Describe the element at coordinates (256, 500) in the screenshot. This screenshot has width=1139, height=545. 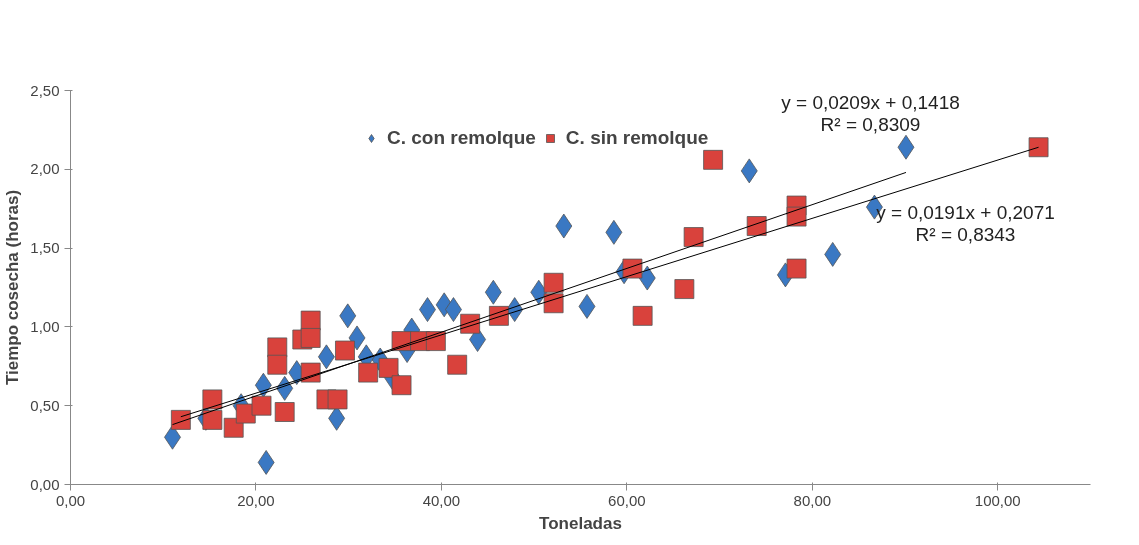
I see `x-tick-label: 20,00` at that location.